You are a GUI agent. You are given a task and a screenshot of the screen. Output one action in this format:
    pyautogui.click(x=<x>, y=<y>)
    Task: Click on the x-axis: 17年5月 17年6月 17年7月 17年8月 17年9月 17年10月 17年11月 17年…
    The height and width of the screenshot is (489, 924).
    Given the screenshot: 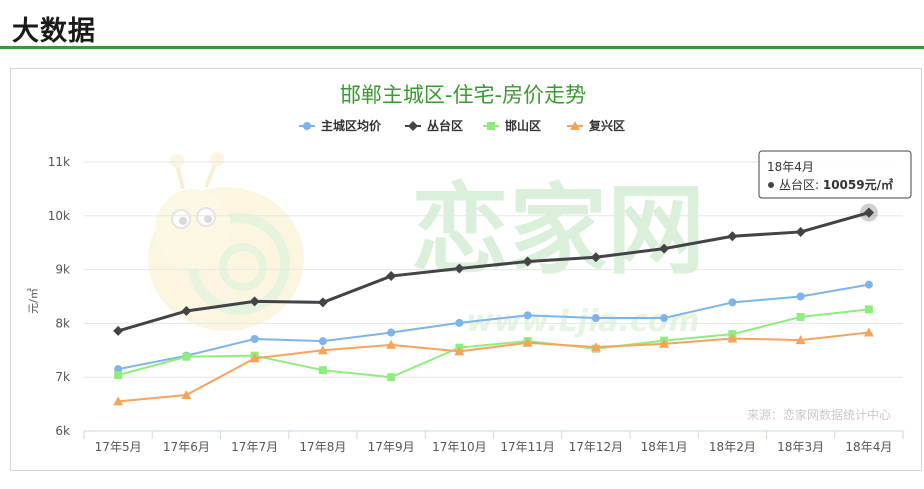 What is the action you would take?
    pyautogui.click(x=493, y=442)
    